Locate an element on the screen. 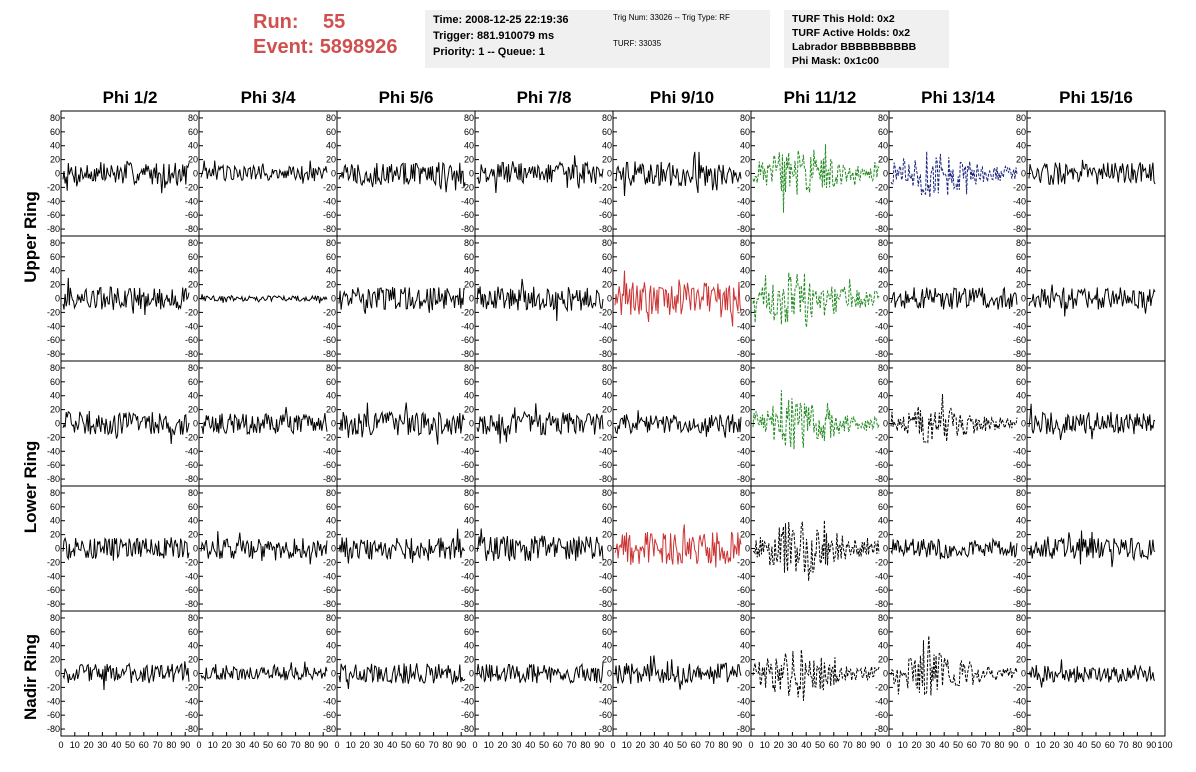  x-tick-label: 40 is located at coordinates (668, 745).